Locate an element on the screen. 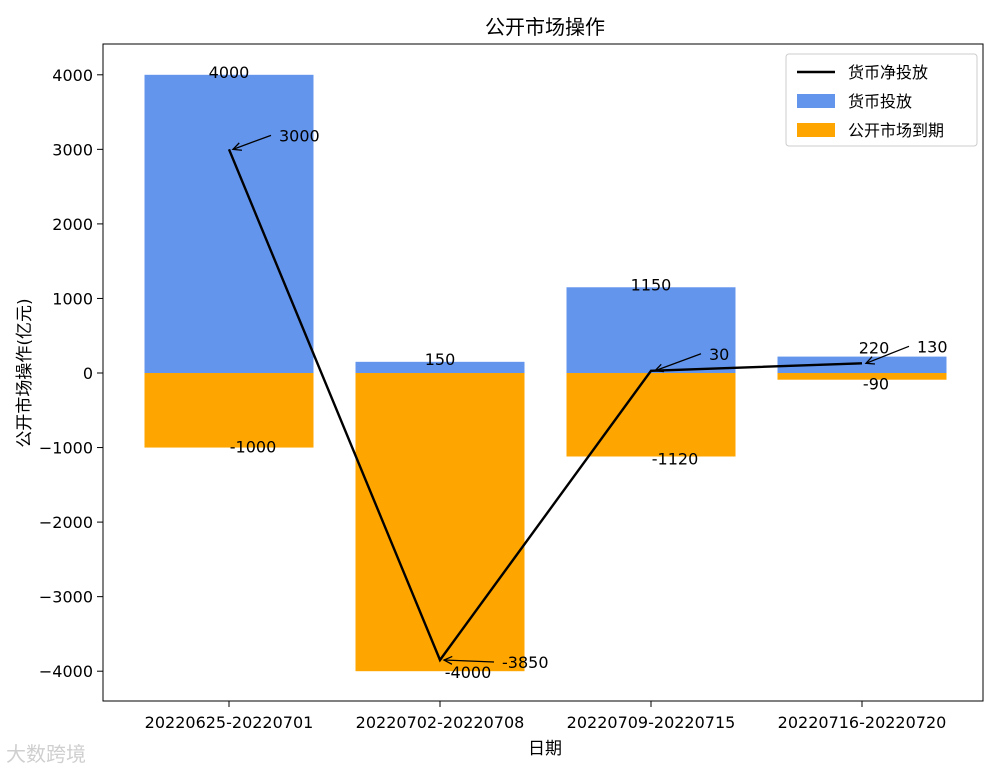  y-tick-label: −1000 is located at coordinates (66, 448).